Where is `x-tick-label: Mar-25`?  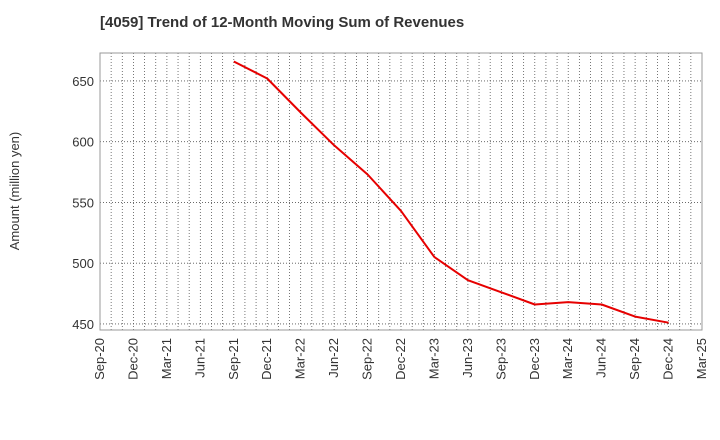 x-tick-label: Mar-25 is located at coordinates (701, 358).